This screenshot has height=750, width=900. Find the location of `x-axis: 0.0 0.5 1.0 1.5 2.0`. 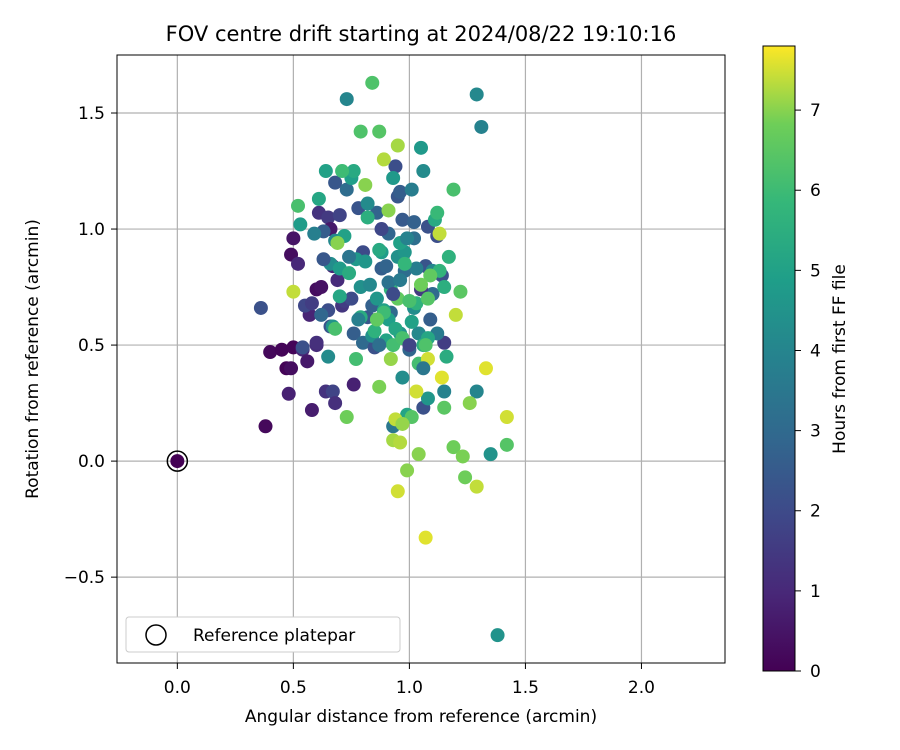

x-axis: 0.0 0.5 1.0 1.5 2.0 is located at coordinates (409, 680).